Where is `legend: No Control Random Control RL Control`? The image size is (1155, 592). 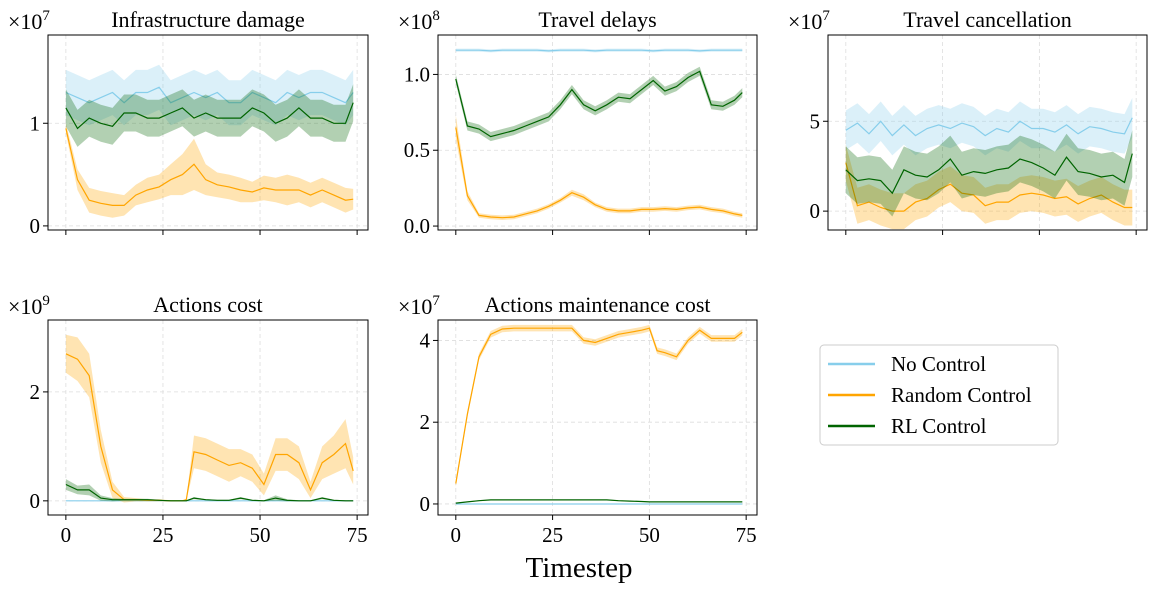
legend: No Control Random Control RL Control is located at coordinates (939, 395).